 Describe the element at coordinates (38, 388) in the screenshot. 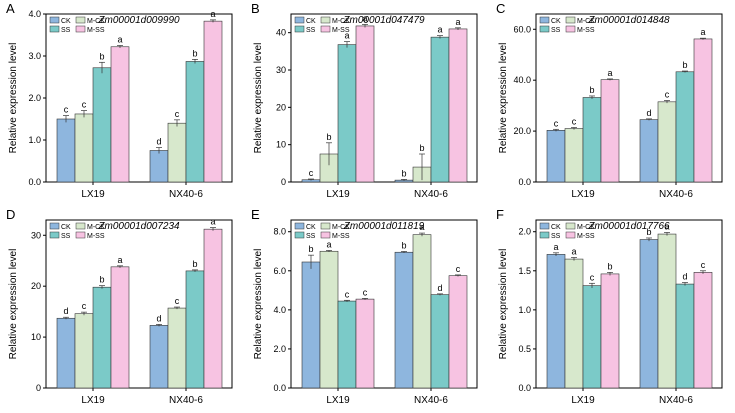

I see `y-tick-label: 0` at that location.